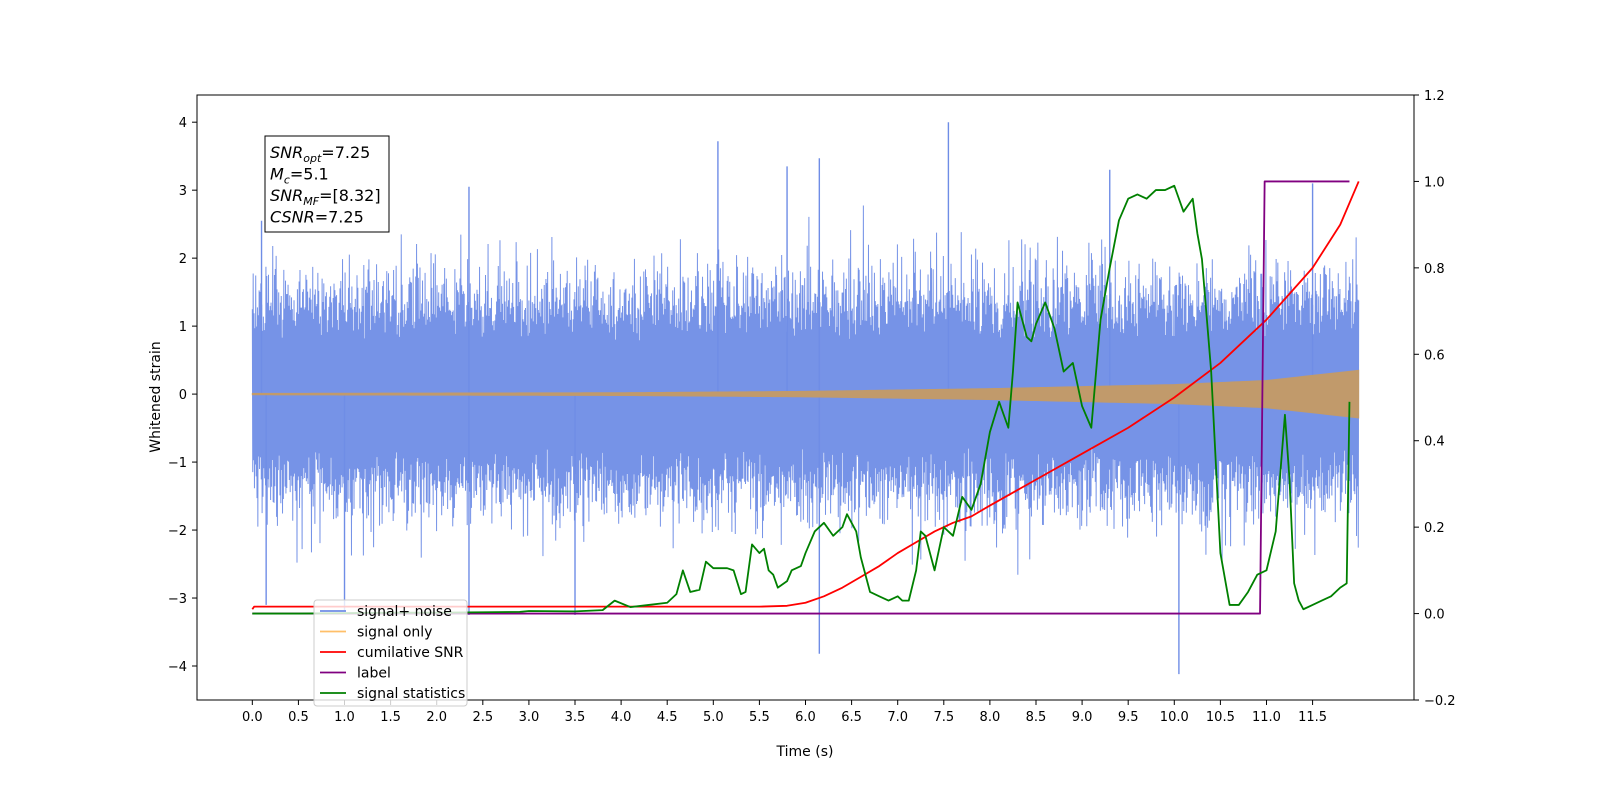 Image resolution: width=1600 pixels, height=800 pixels. I want to click on annotation-line: SNRopt=7.25, so click(320, 154).